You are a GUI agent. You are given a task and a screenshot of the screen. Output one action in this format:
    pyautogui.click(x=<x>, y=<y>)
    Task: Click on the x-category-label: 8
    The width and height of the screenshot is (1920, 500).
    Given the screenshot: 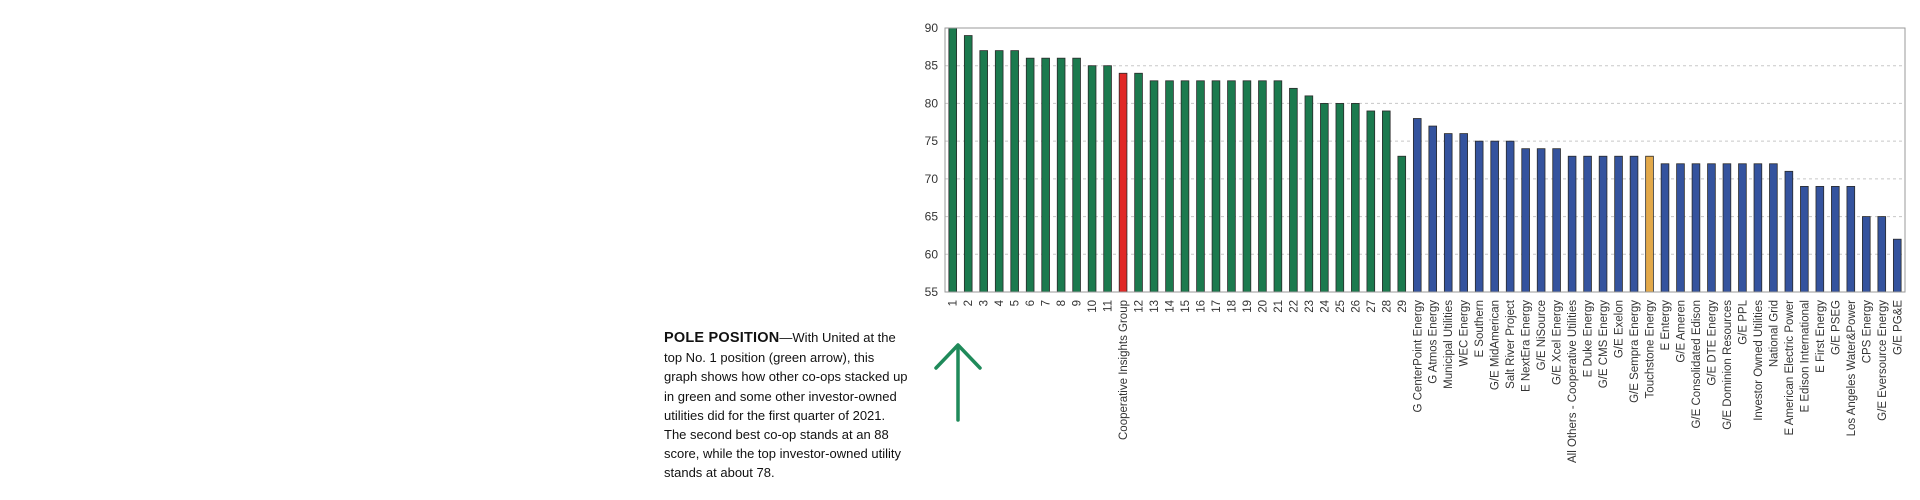 What is the action you would take?
    pyautogui.click(x=1062, y=303)
    